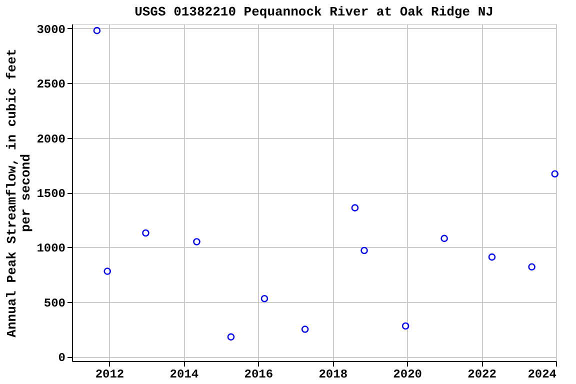 This screenshot has width=576, height=384. What do you see at coordinates (482, 375) in the screenshot?
I see `x-tick-label: 2022` at bounding box center [482, 375].